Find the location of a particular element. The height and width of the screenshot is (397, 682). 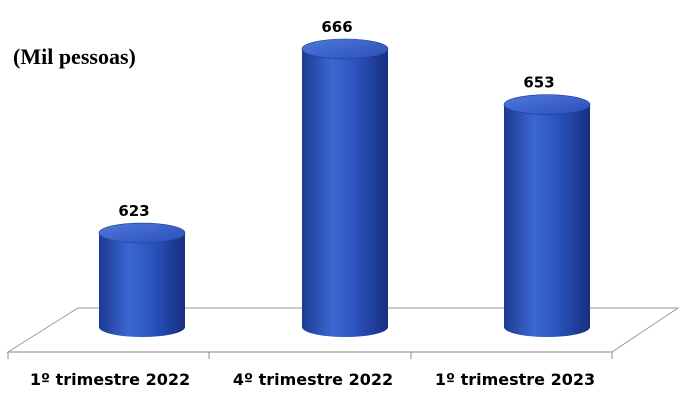

unit-label: (Mil pessoas) is located at coordinates (74, 56).